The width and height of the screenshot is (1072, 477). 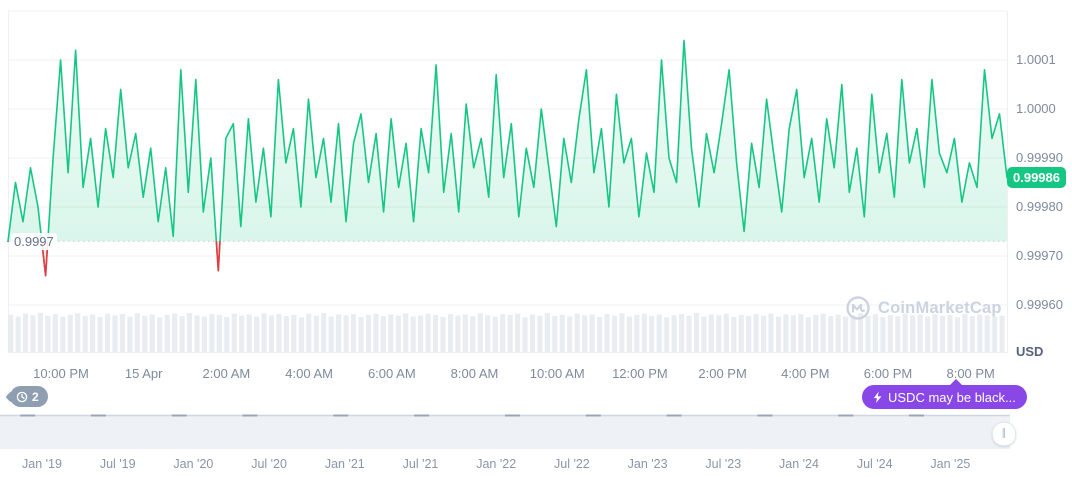 I want to click on x-axis-tick: 10:00 PM, so click(x=61, y=373).